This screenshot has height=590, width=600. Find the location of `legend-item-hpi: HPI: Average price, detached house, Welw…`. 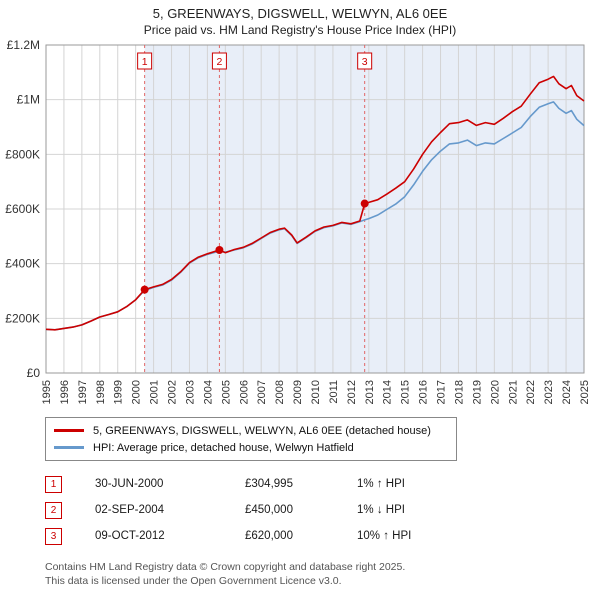

legend-item-hpi: HPI: Average price, detached house, Welw… is located at coordinates (251, 447).